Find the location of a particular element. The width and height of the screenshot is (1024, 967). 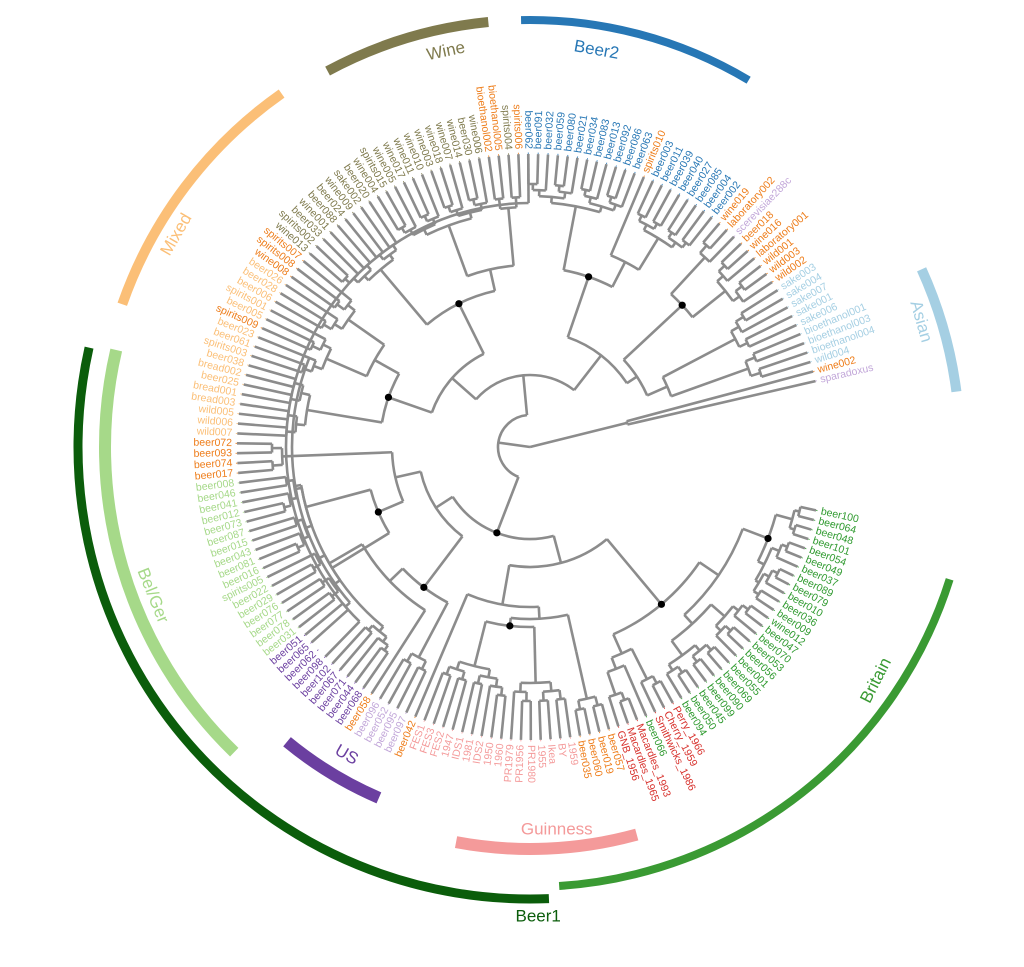

leaf-label: beer059 is located at coordinates (560, 131).